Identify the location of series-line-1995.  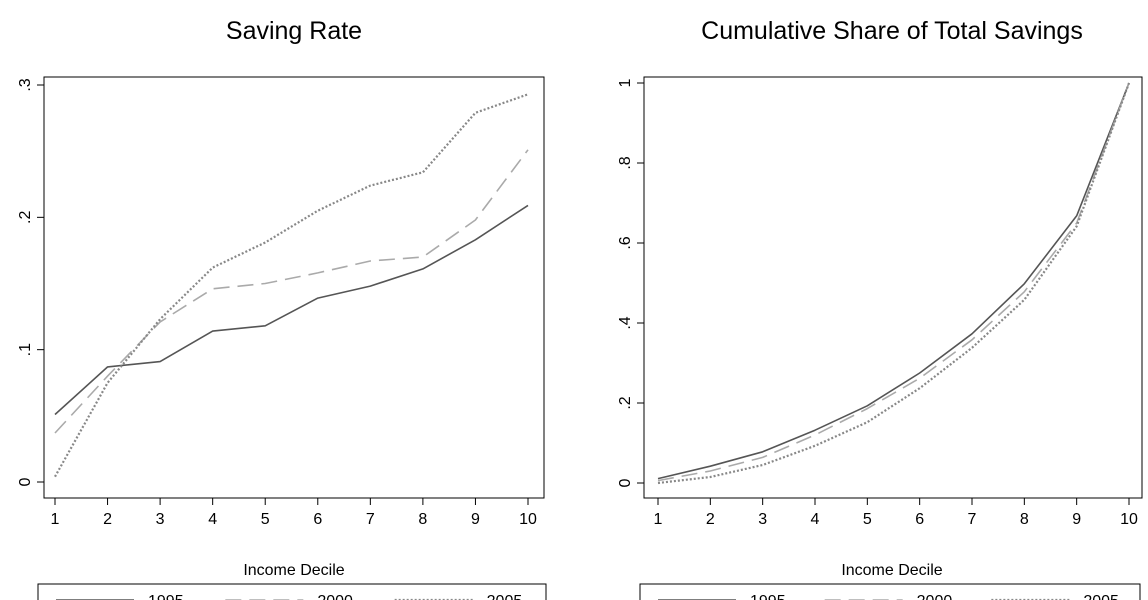
(291, 310).